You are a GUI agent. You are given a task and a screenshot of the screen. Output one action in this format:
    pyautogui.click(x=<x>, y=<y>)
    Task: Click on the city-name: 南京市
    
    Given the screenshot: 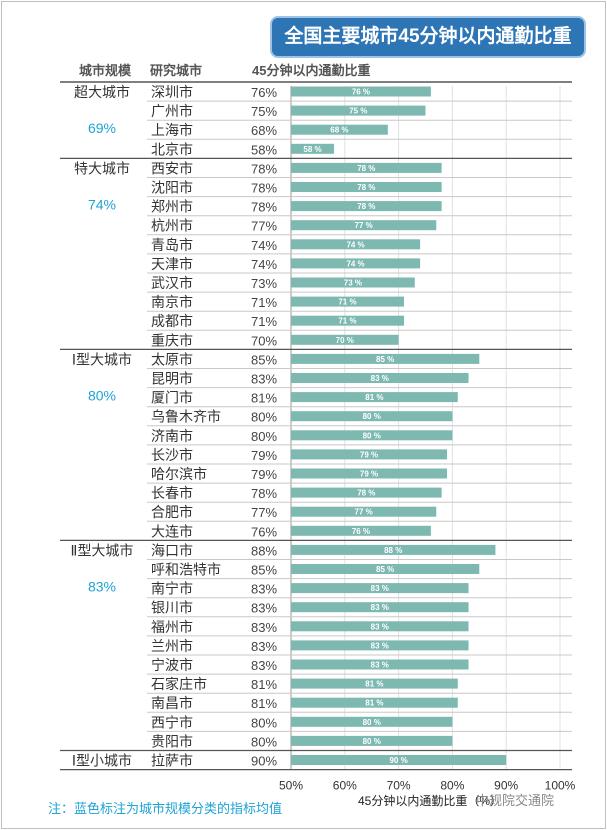 What is the action you would take?
    pyautogui.click(x=172, y=302)
    